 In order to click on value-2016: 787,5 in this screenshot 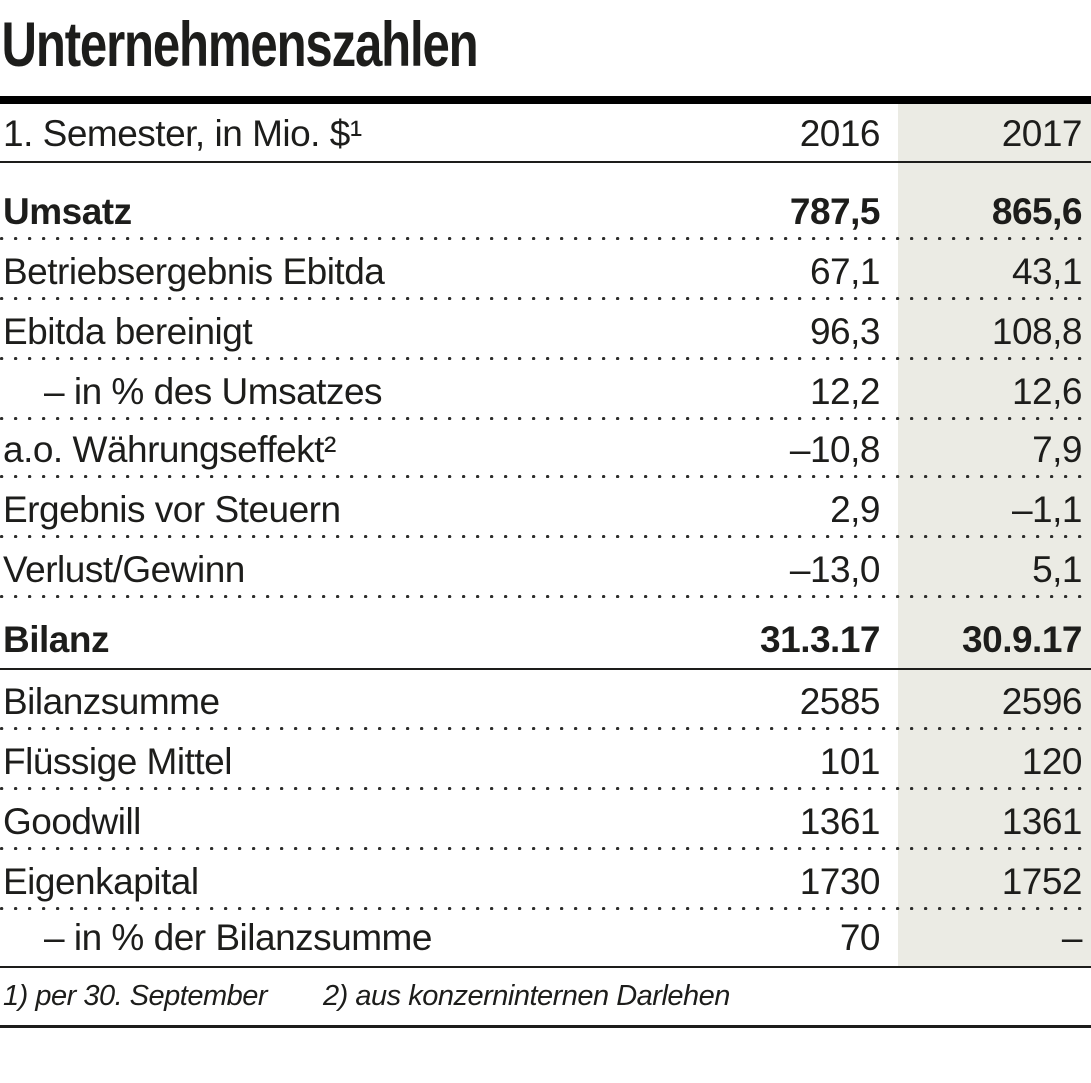, I will do `click(835, 211)`.